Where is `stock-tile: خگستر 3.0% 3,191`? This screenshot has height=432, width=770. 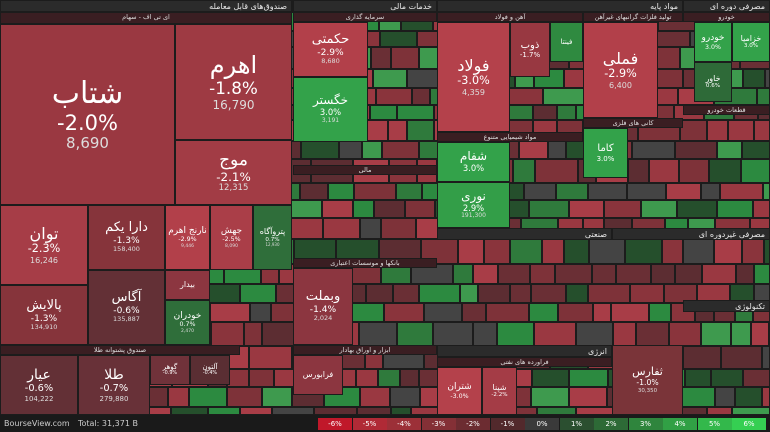
stock-tile: خگستر 3.0% 3,191 is located at coordinates (330, 109).